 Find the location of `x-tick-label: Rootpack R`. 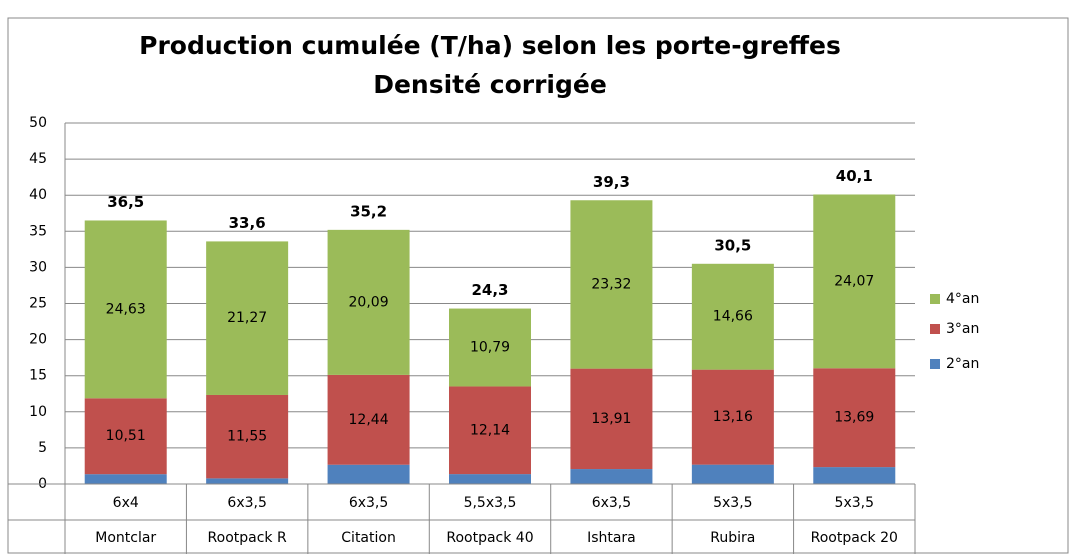

x-tick-label: Rootpack R is located at coordinates (247, 538).